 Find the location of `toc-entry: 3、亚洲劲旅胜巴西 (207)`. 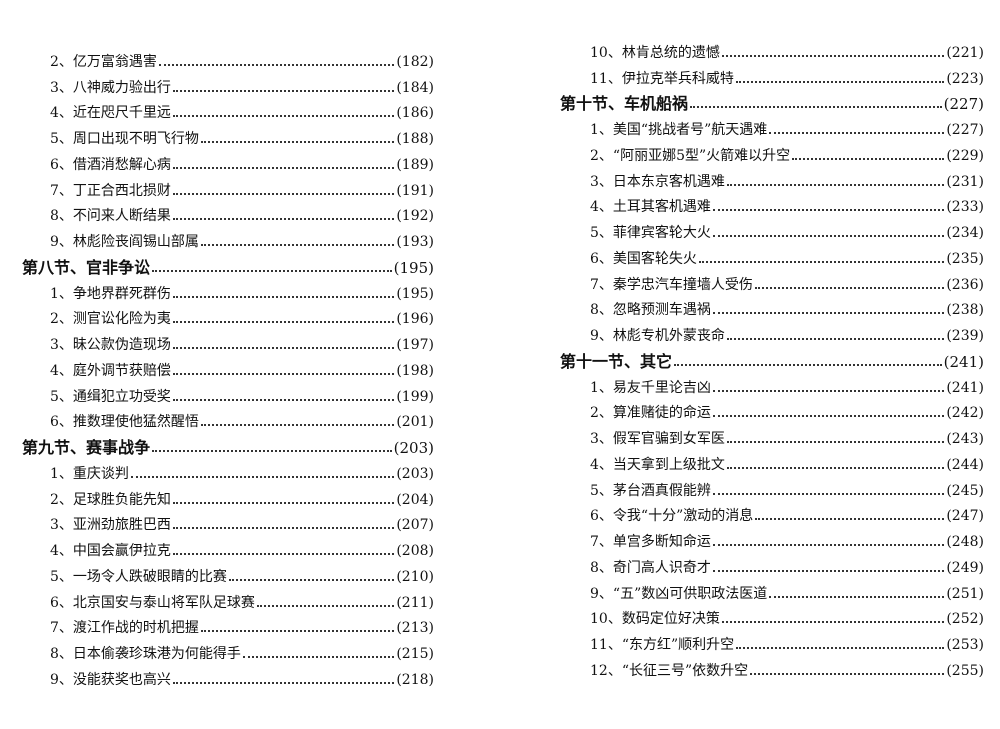

toc-entry: 3、亚洲劲旅胜巴西 (207) is located at coordinates (228, 522).